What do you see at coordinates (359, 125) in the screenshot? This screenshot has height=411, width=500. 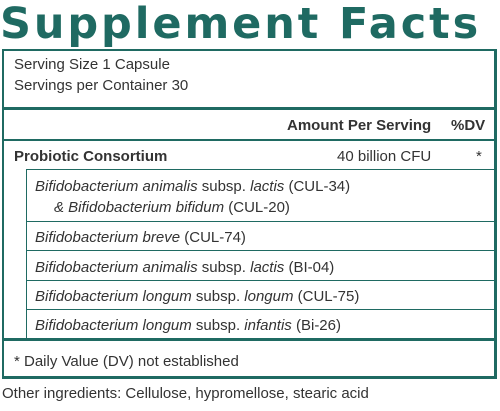 I see `amount-header: Amount Per Serving` at bounding box center [359, 125].